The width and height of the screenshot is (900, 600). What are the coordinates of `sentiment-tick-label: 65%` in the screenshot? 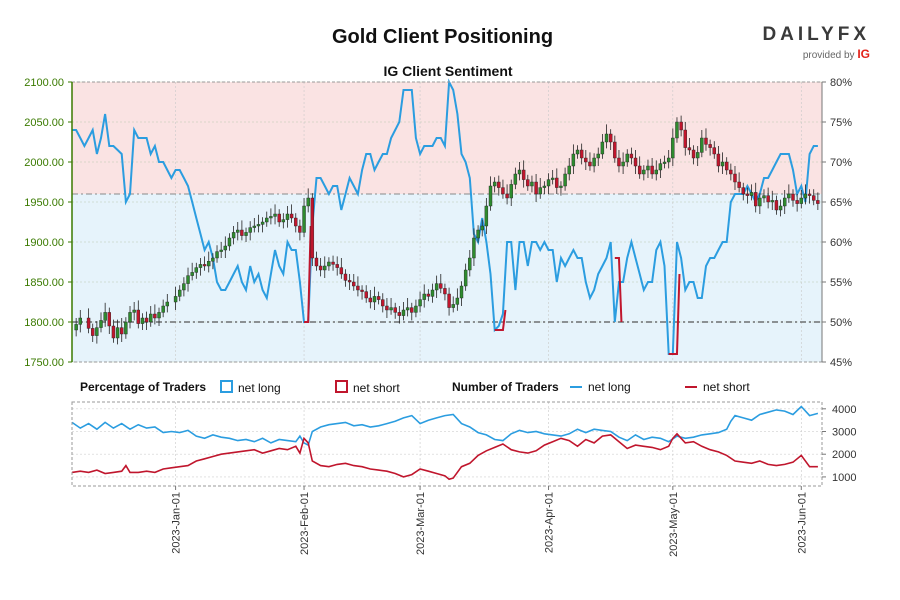 It's located at (841, 203).